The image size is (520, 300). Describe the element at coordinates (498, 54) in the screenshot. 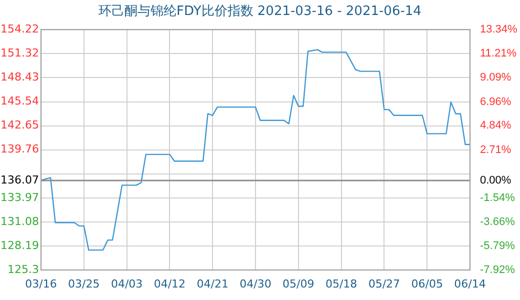

I see `y2-tick-label: 11.21%` at that location.